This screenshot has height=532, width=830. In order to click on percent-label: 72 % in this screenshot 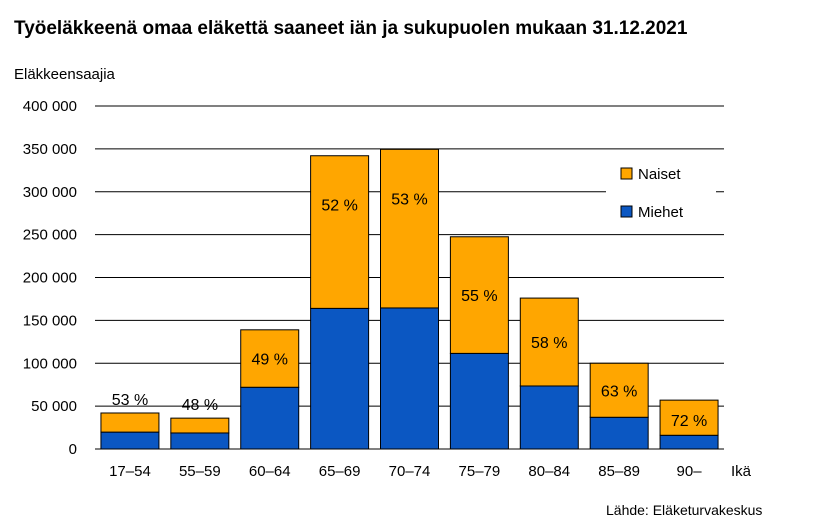, I will do `click(689, 421)`.